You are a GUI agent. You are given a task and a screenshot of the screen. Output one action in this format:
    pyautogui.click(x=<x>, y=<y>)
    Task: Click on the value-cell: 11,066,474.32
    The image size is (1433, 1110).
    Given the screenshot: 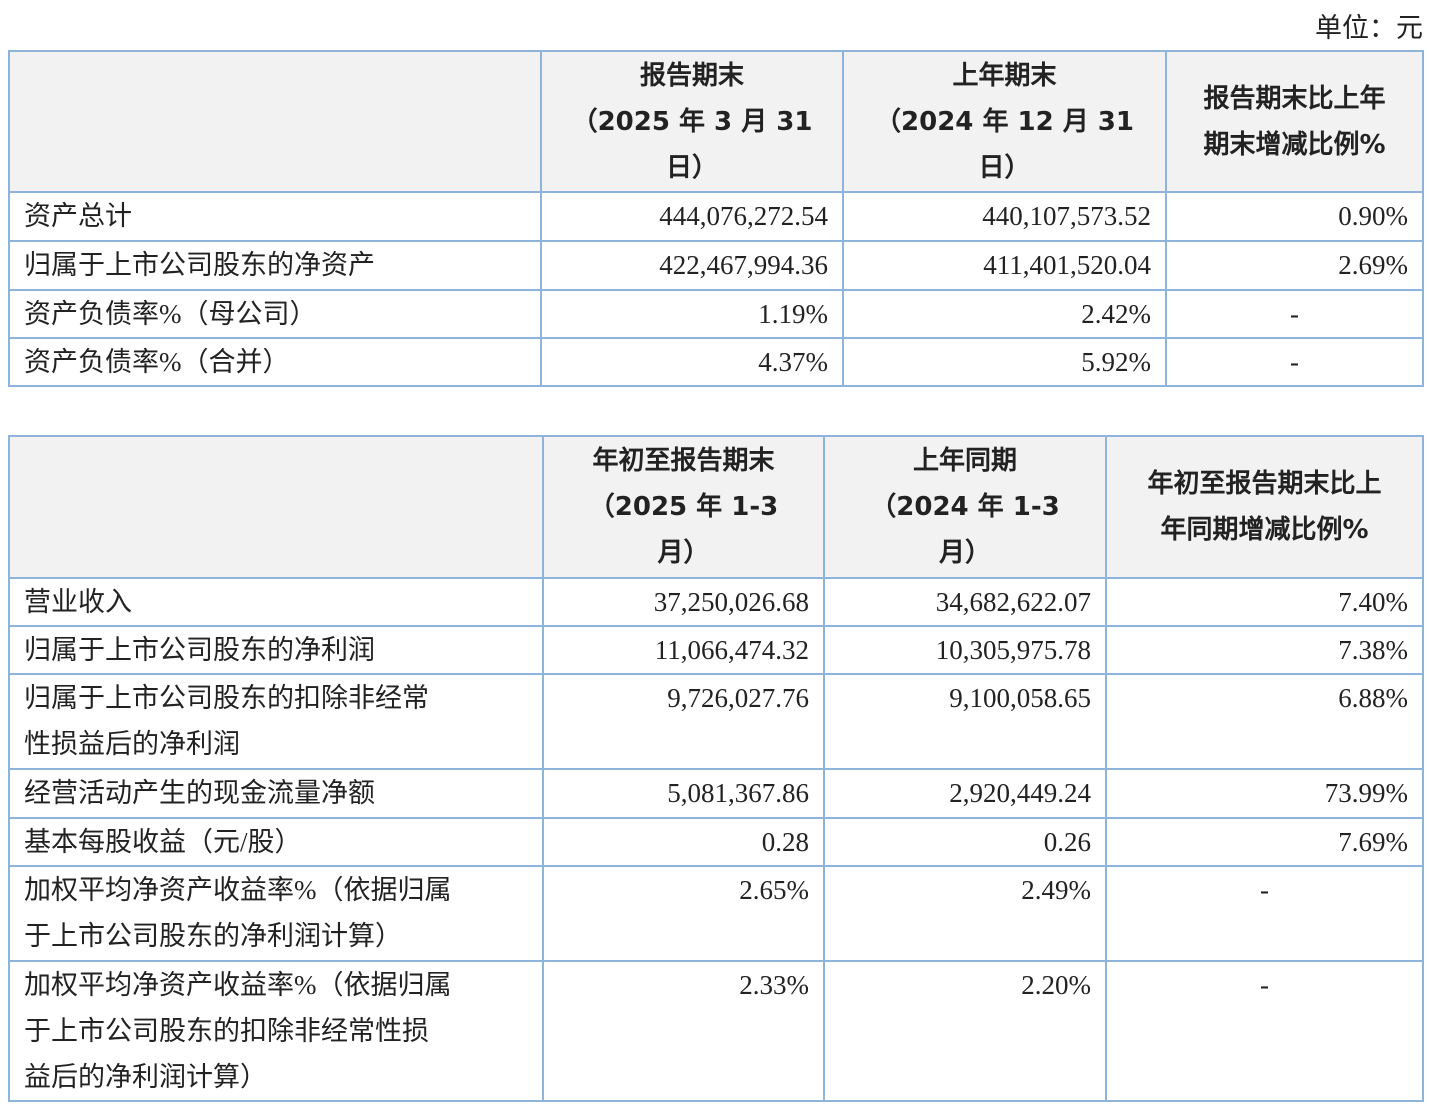 What is the action you would take?
    pyautogui.click(x=683, y=650)
    